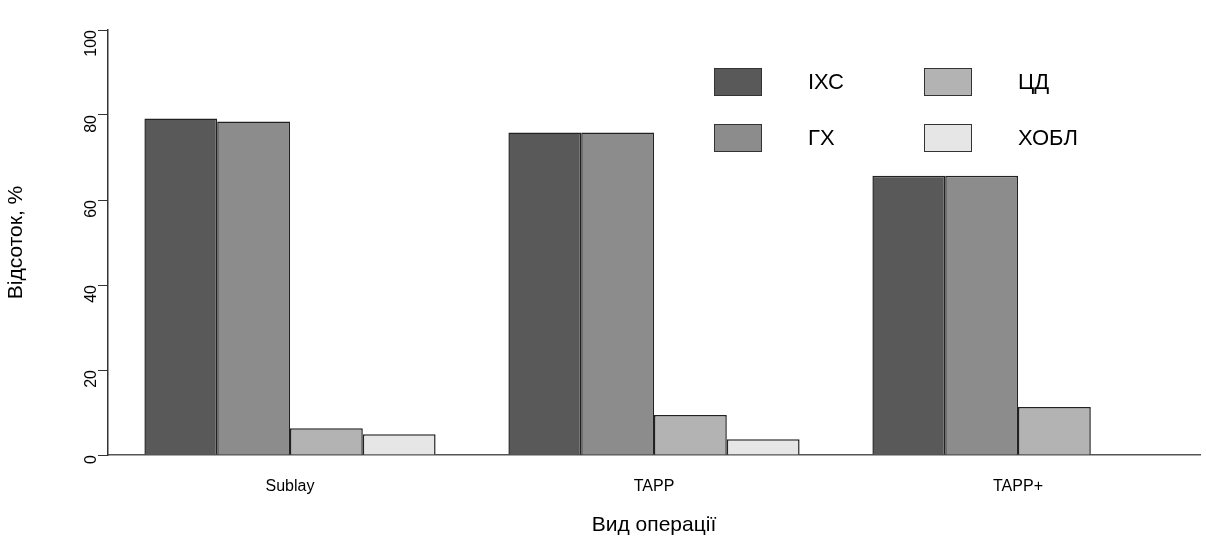 Image resolution: width=1206 pixels, height=542 pixels. I want to click on legend-label: ЦД, so click(1034, 82).